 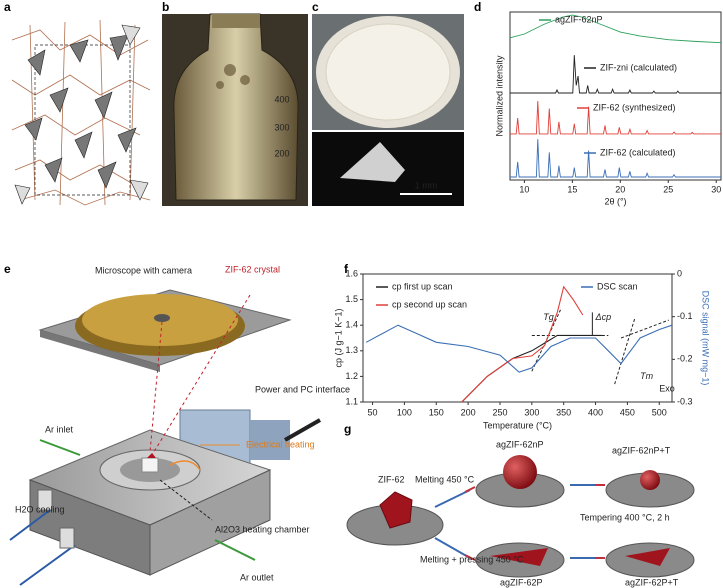 What do you see at coordinates (281, 127) in the screenshot?
I see `bottle-mark: 300` at bounding box center [281, 127].